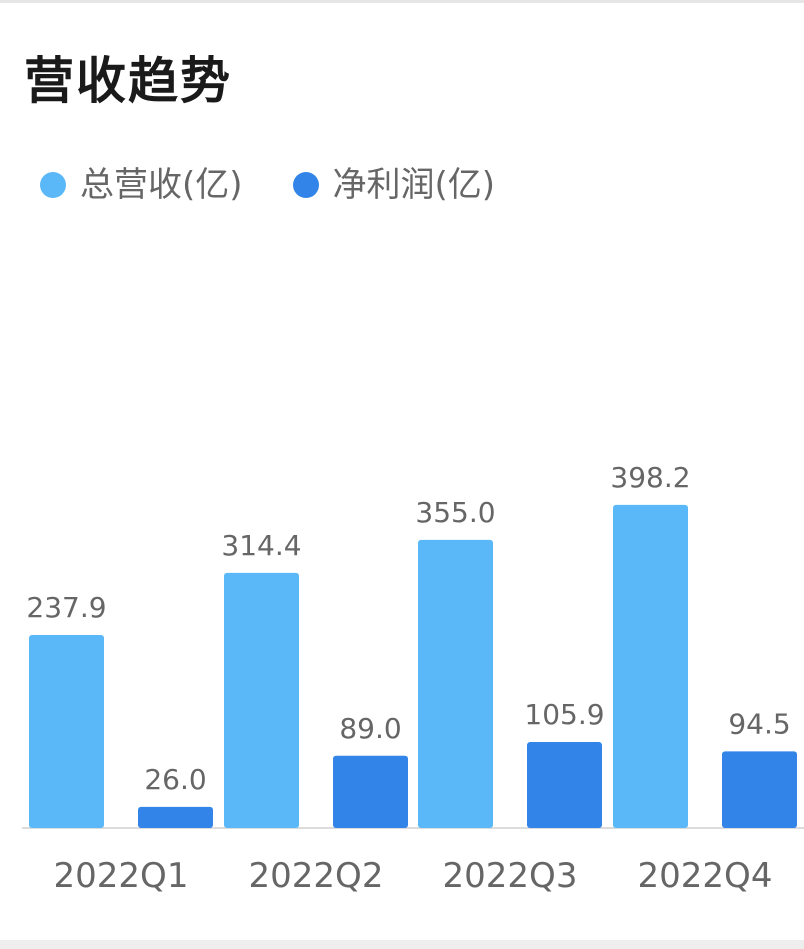 This screenshot has height=949, width=804. I want to click on bar-revenue-2022Q4, so click(650, 666).